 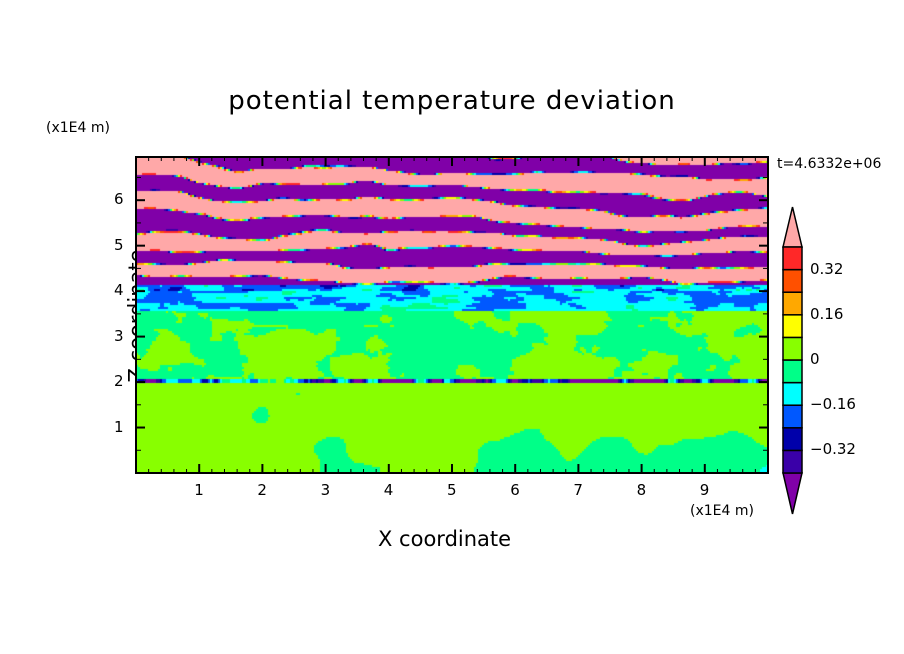 What do you see at coordinates (704, 490) in the screenshot?
I see `x-tick-label: 9` at bounding box center [704, 490].